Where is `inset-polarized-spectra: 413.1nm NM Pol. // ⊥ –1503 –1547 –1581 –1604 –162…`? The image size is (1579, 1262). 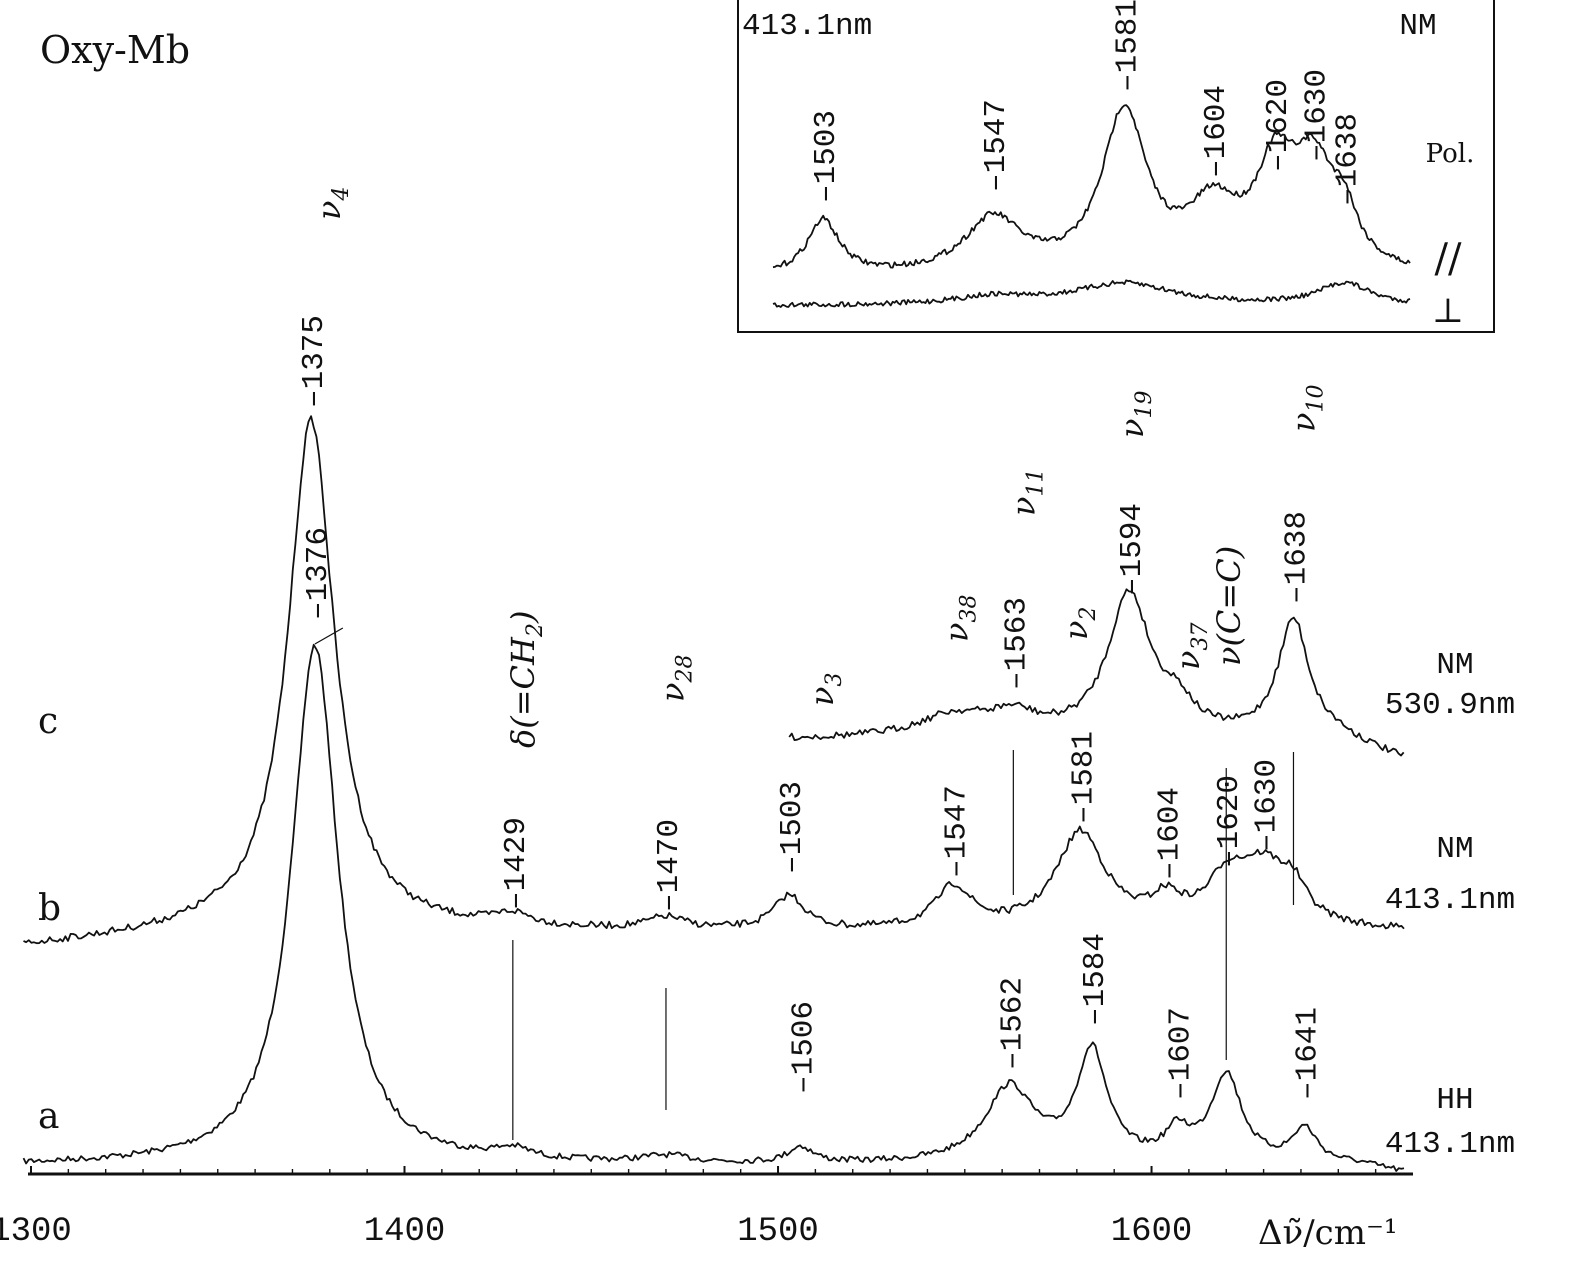
inset-polarized-spectra: 413.1nm NM Pol. // ⊥ –1503 –1547 –1581 –1604 –162… is located at coordinates (1116, 166).